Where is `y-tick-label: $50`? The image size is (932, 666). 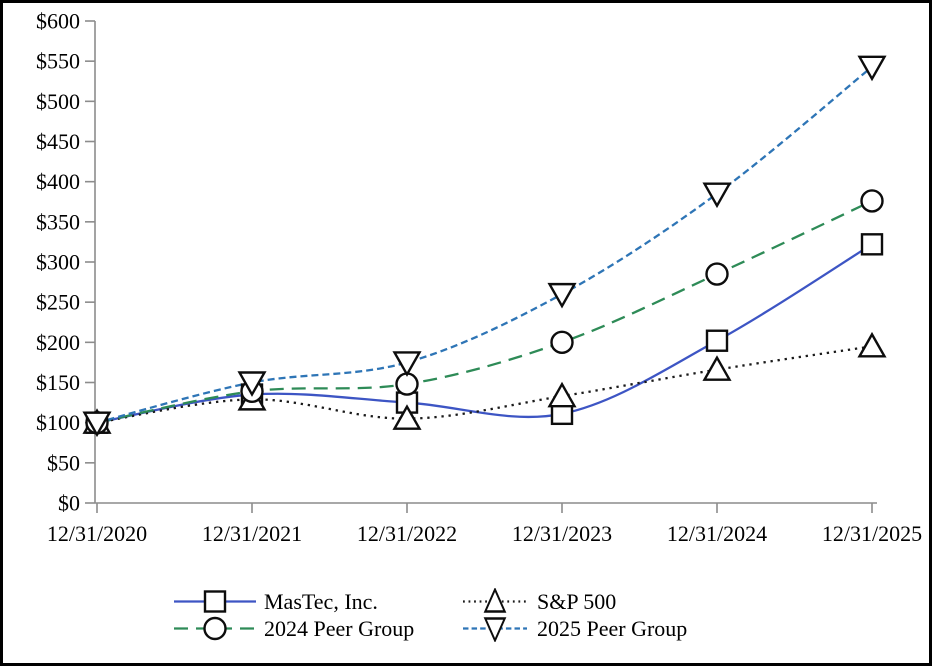
y-tick-label: $50 is located at coordinates (63, 462).